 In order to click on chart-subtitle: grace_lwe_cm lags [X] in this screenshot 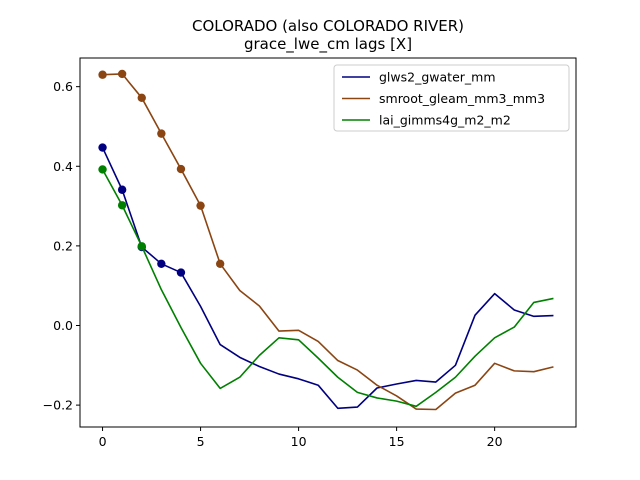, I will do `click(328, 44)`.